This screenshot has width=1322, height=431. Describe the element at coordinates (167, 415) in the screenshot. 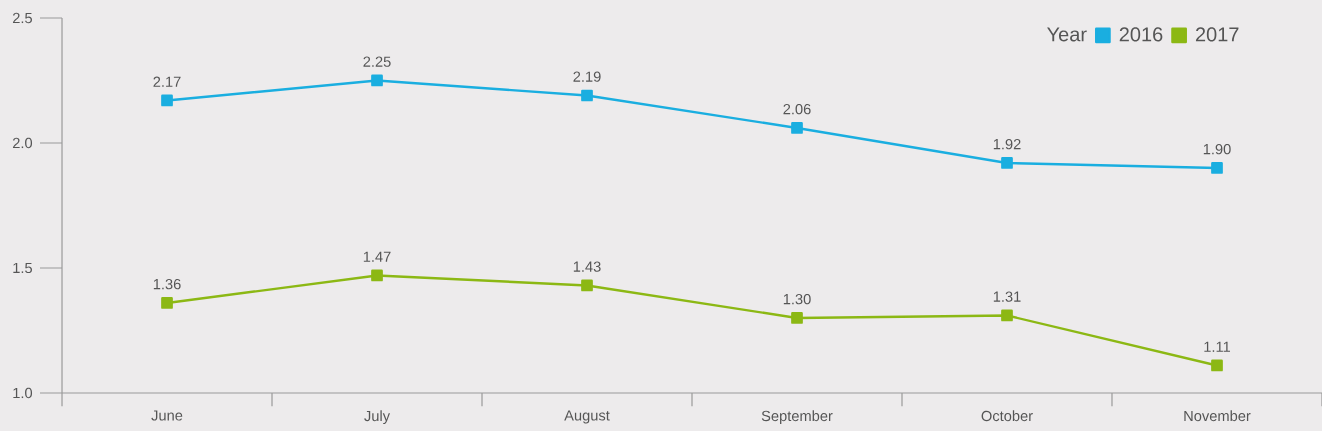

I see `x-tick-label: June` at that location.